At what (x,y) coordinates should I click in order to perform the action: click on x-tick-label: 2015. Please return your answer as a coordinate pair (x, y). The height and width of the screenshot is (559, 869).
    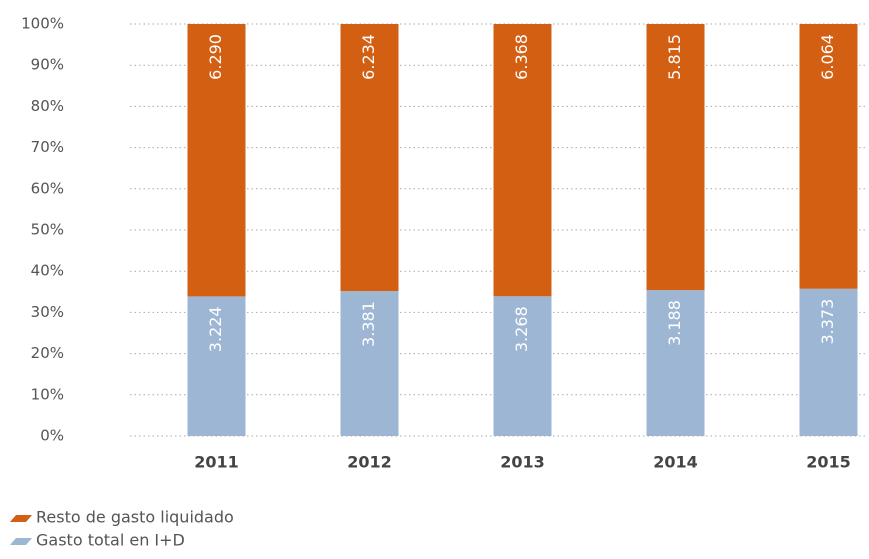
    Looking at the image, I should click on (828, 462).